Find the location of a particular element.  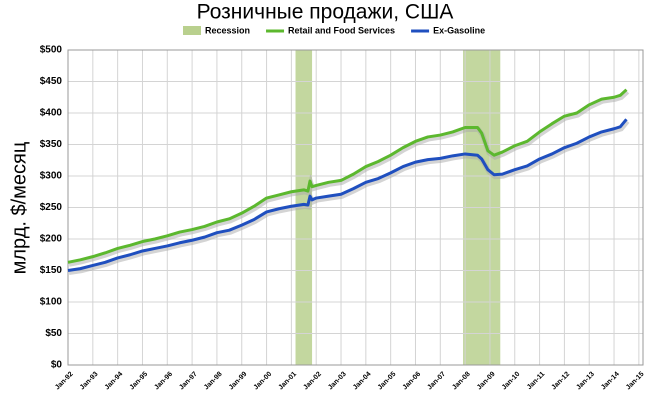

x-tick-label: Jan-05 is located at coordinates (387, 381).